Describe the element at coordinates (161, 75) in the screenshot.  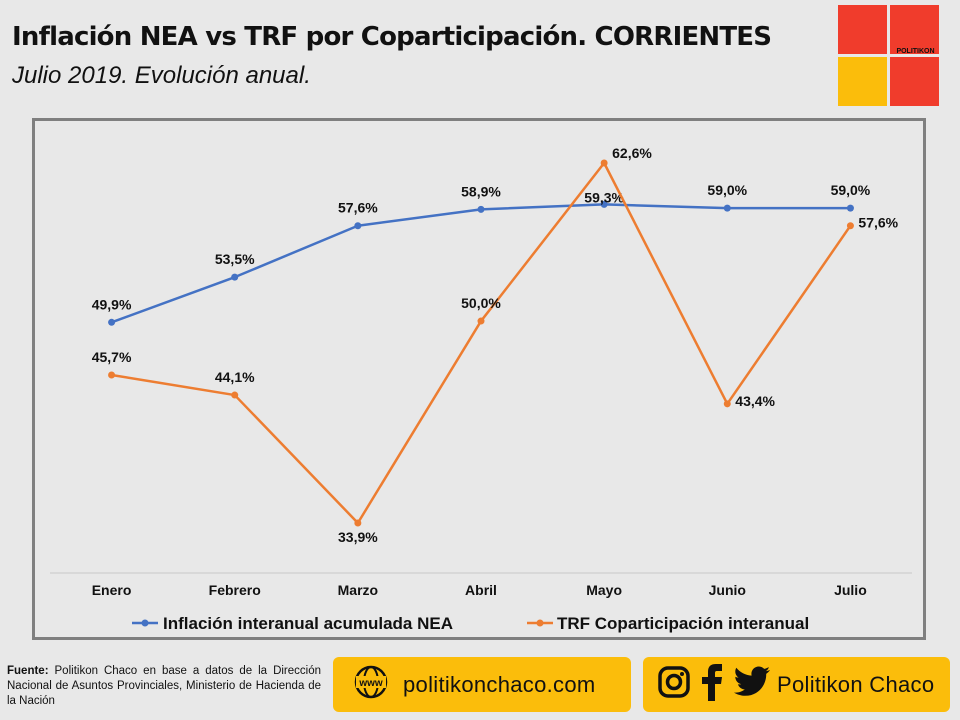
I see `chart-subtitle: Julio 2019. Evolución anual.` at that location.